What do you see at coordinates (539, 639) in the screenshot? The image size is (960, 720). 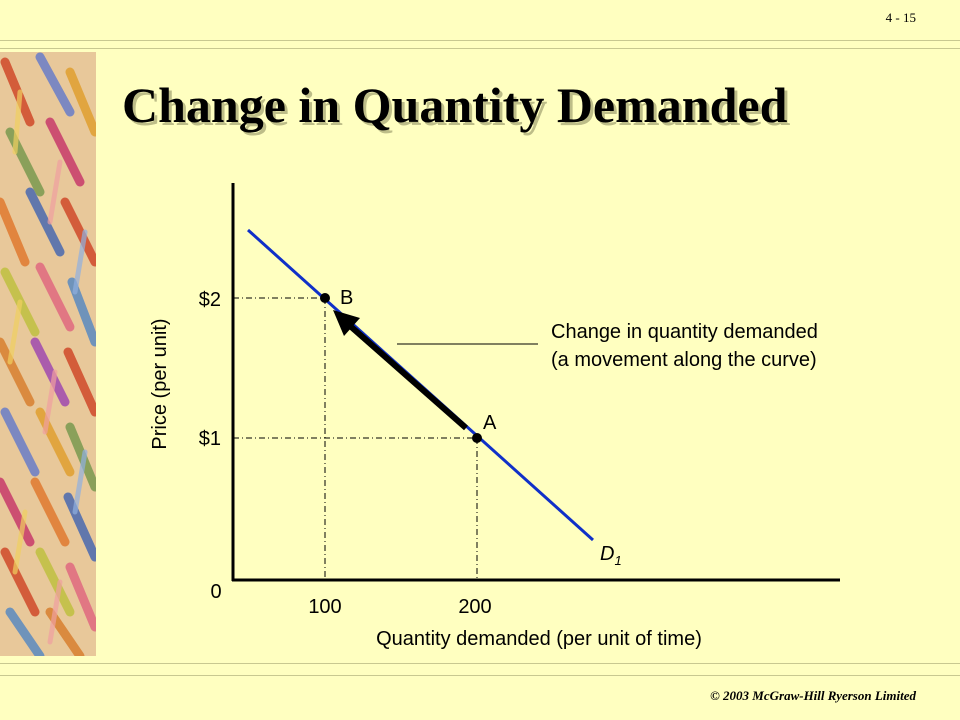 I see `x-axis-label: Quantity demanded (per unit of time)` at bounding box center [539, 639].